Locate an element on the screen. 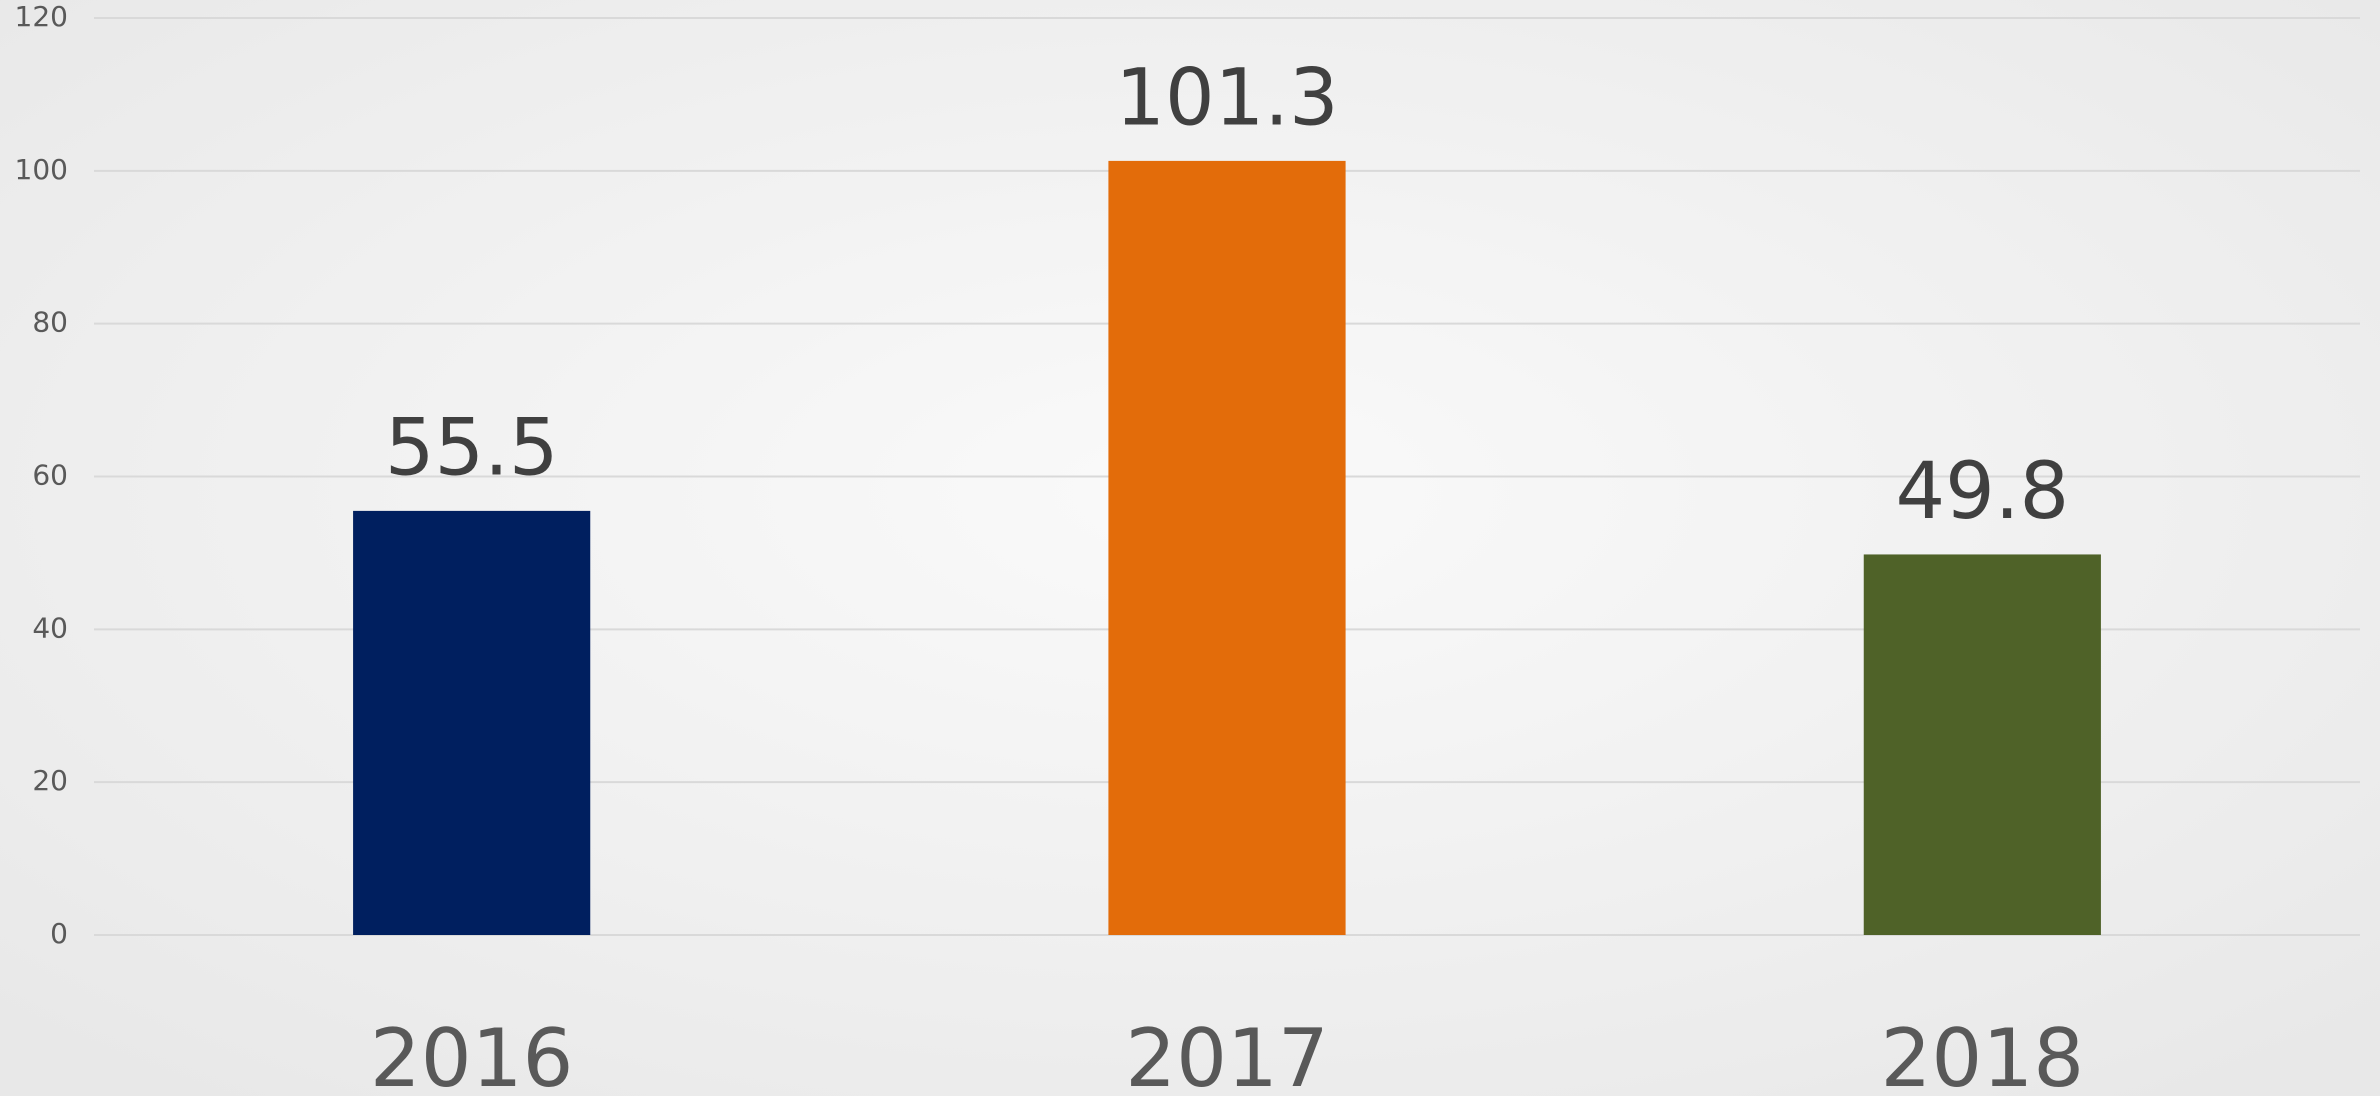 This screenshot has width=2380, height=1096. y-tick-label: 40 is located at coordinates (50, 627).